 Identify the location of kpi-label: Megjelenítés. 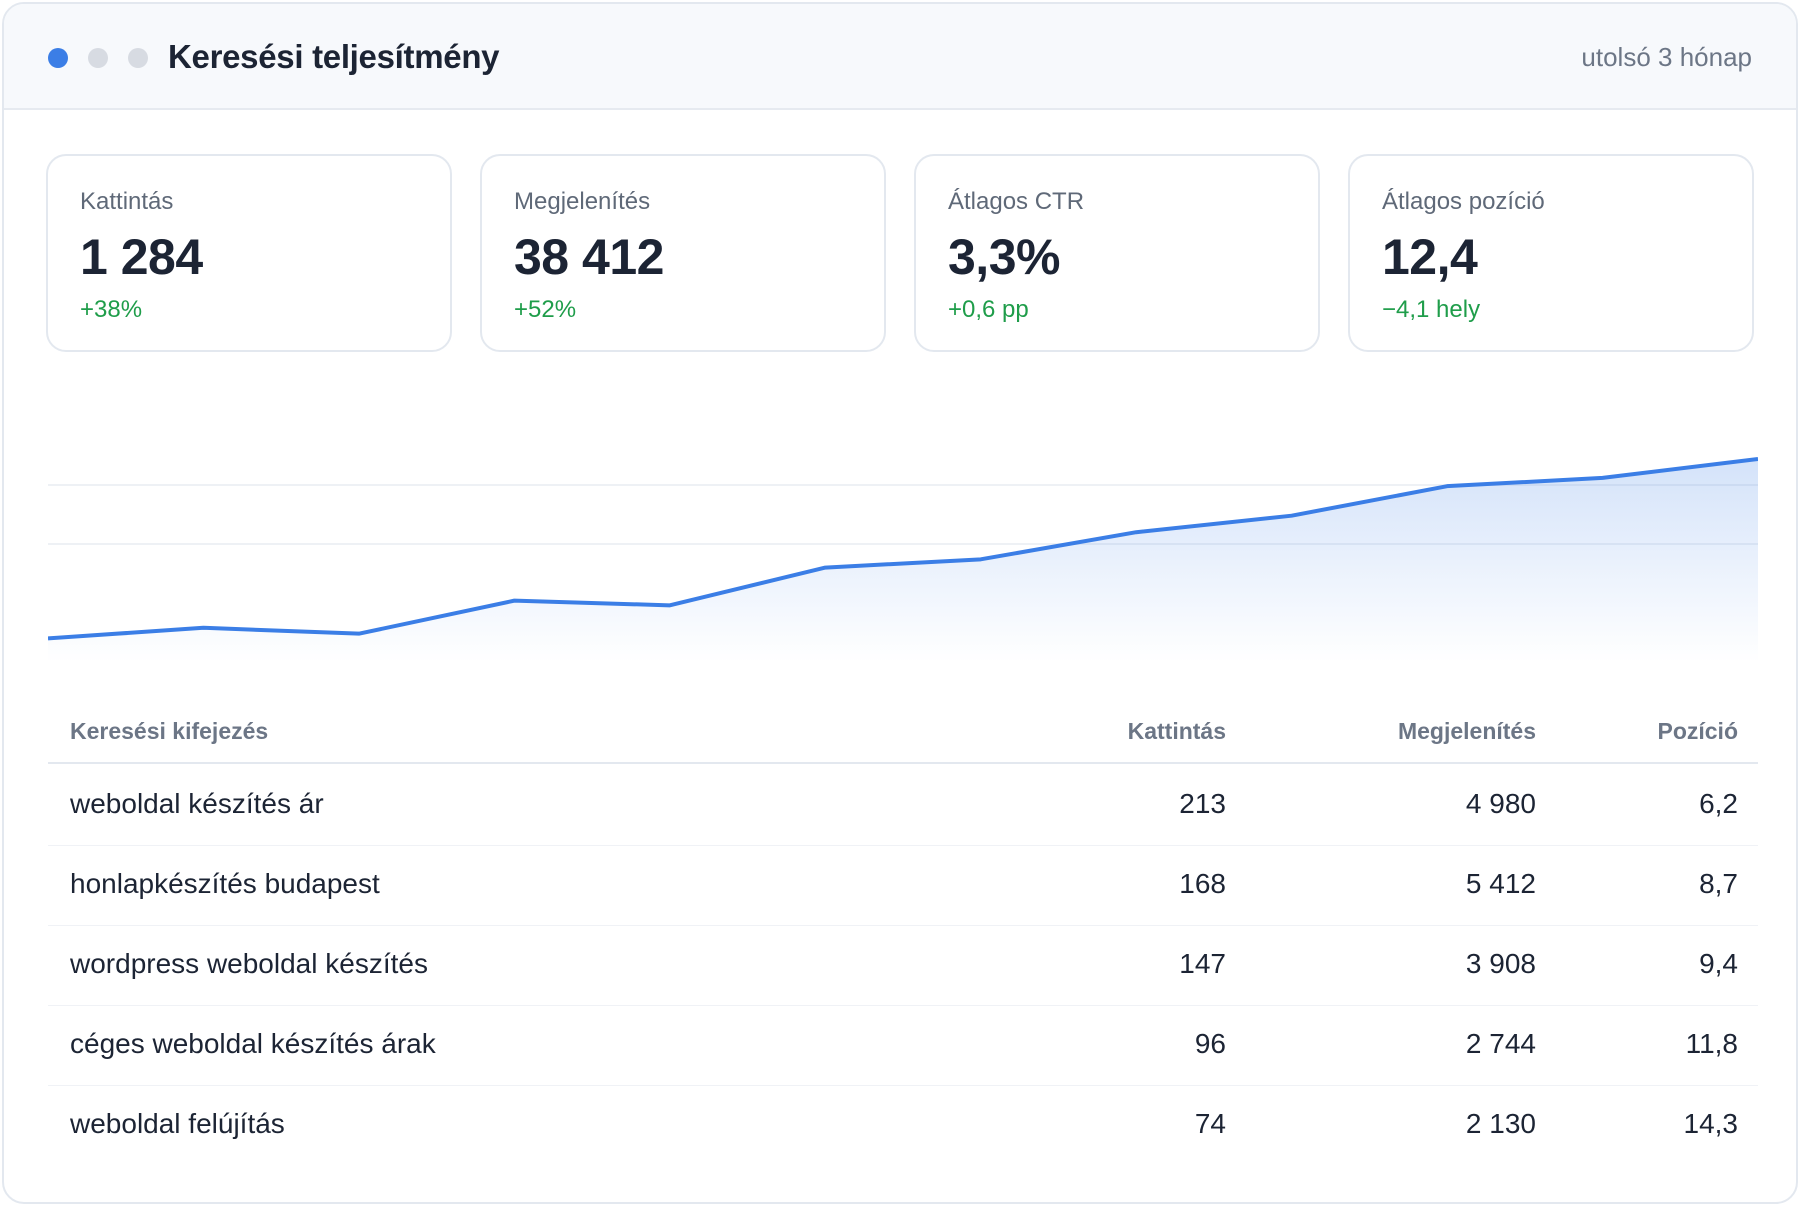
(582, 201).